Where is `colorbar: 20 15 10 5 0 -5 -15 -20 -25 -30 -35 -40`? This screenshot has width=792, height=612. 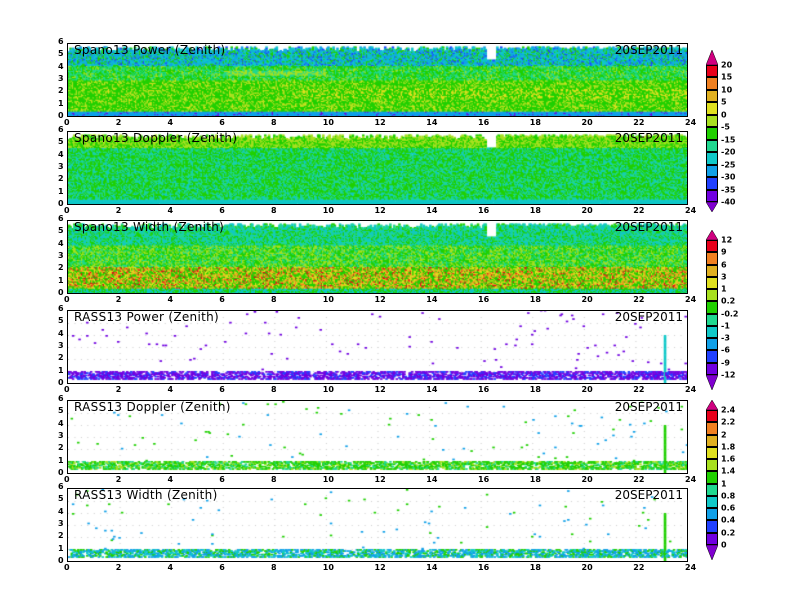
colorbar: 20 15 10 5 0 -5 -15 -20 -25 -30 -35 -40 is located at coordinates (720, 131).